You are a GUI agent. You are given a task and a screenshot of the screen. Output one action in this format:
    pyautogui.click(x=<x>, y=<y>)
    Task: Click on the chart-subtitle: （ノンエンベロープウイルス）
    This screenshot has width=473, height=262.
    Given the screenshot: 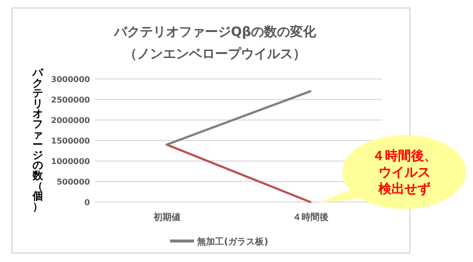 What is the action you would take?
    pyautogui.click(x=215, y=54)
    